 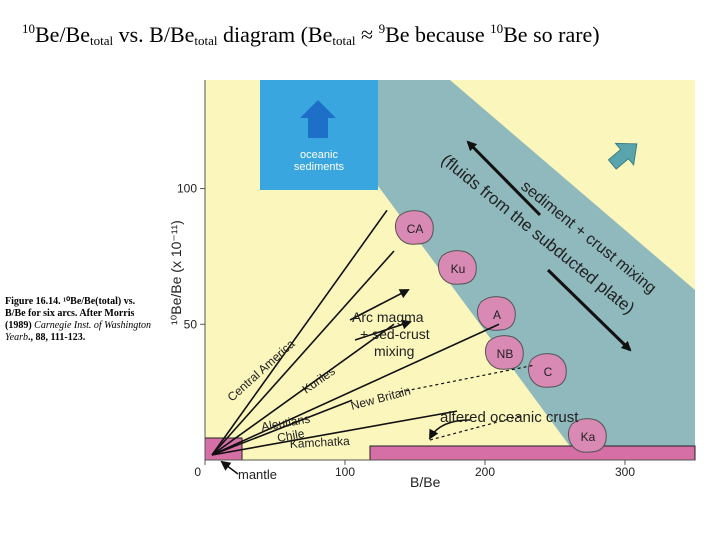 What do you see at coordinates (191, 324) in the screenshot?
I see `y-tick-label: 50` at bounding box center [191, 324].